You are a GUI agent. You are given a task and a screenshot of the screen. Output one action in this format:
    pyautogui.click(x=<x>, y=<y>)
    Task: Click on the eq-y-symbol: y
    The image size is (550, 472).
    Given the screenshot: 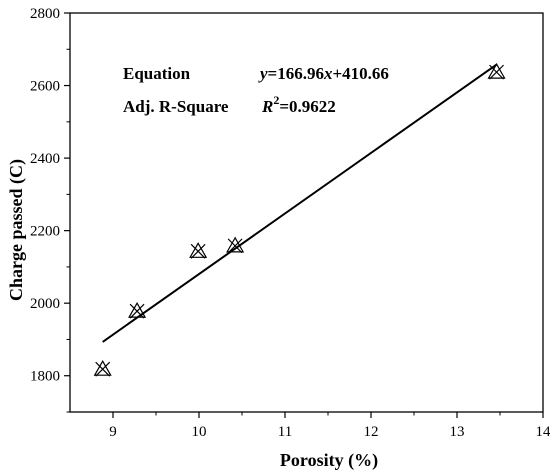 What is the action you would take?
    pyautogui.click(x=263, y=73)
    